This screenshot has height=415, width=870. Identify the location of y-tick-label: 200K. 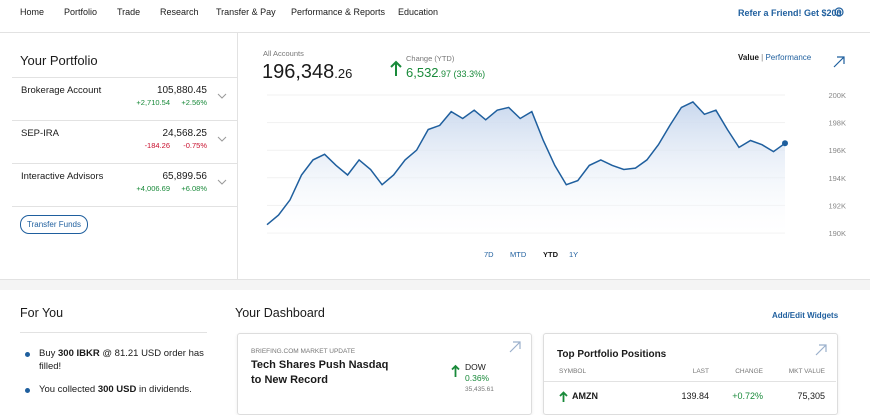
(837, 95).